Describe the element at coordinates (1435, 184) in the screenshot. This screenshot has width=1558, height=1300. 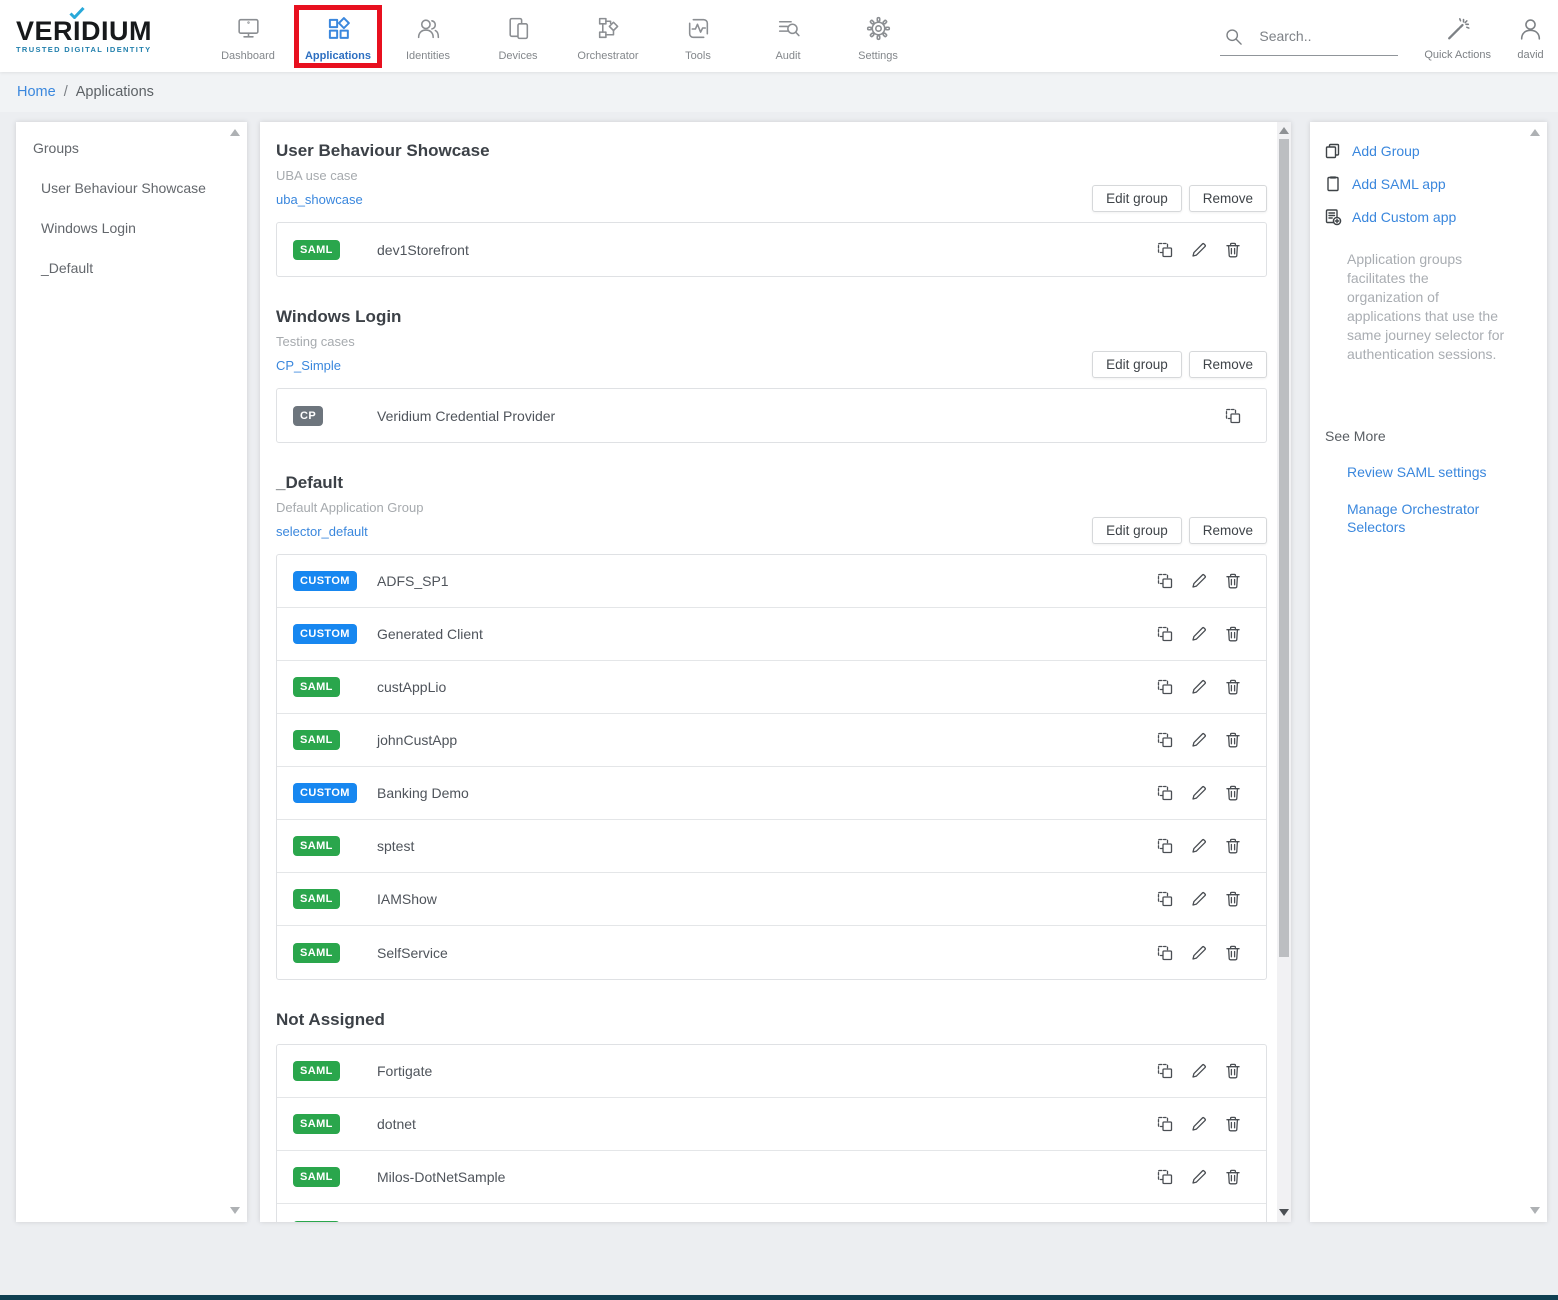
I see `add-saml-app-link: Add SAML app` at that location.